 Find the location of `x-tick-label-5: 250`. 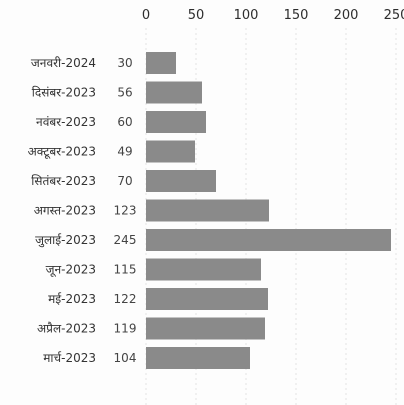

x-tick-label-5: 250 is located at coordinates (394, 15).